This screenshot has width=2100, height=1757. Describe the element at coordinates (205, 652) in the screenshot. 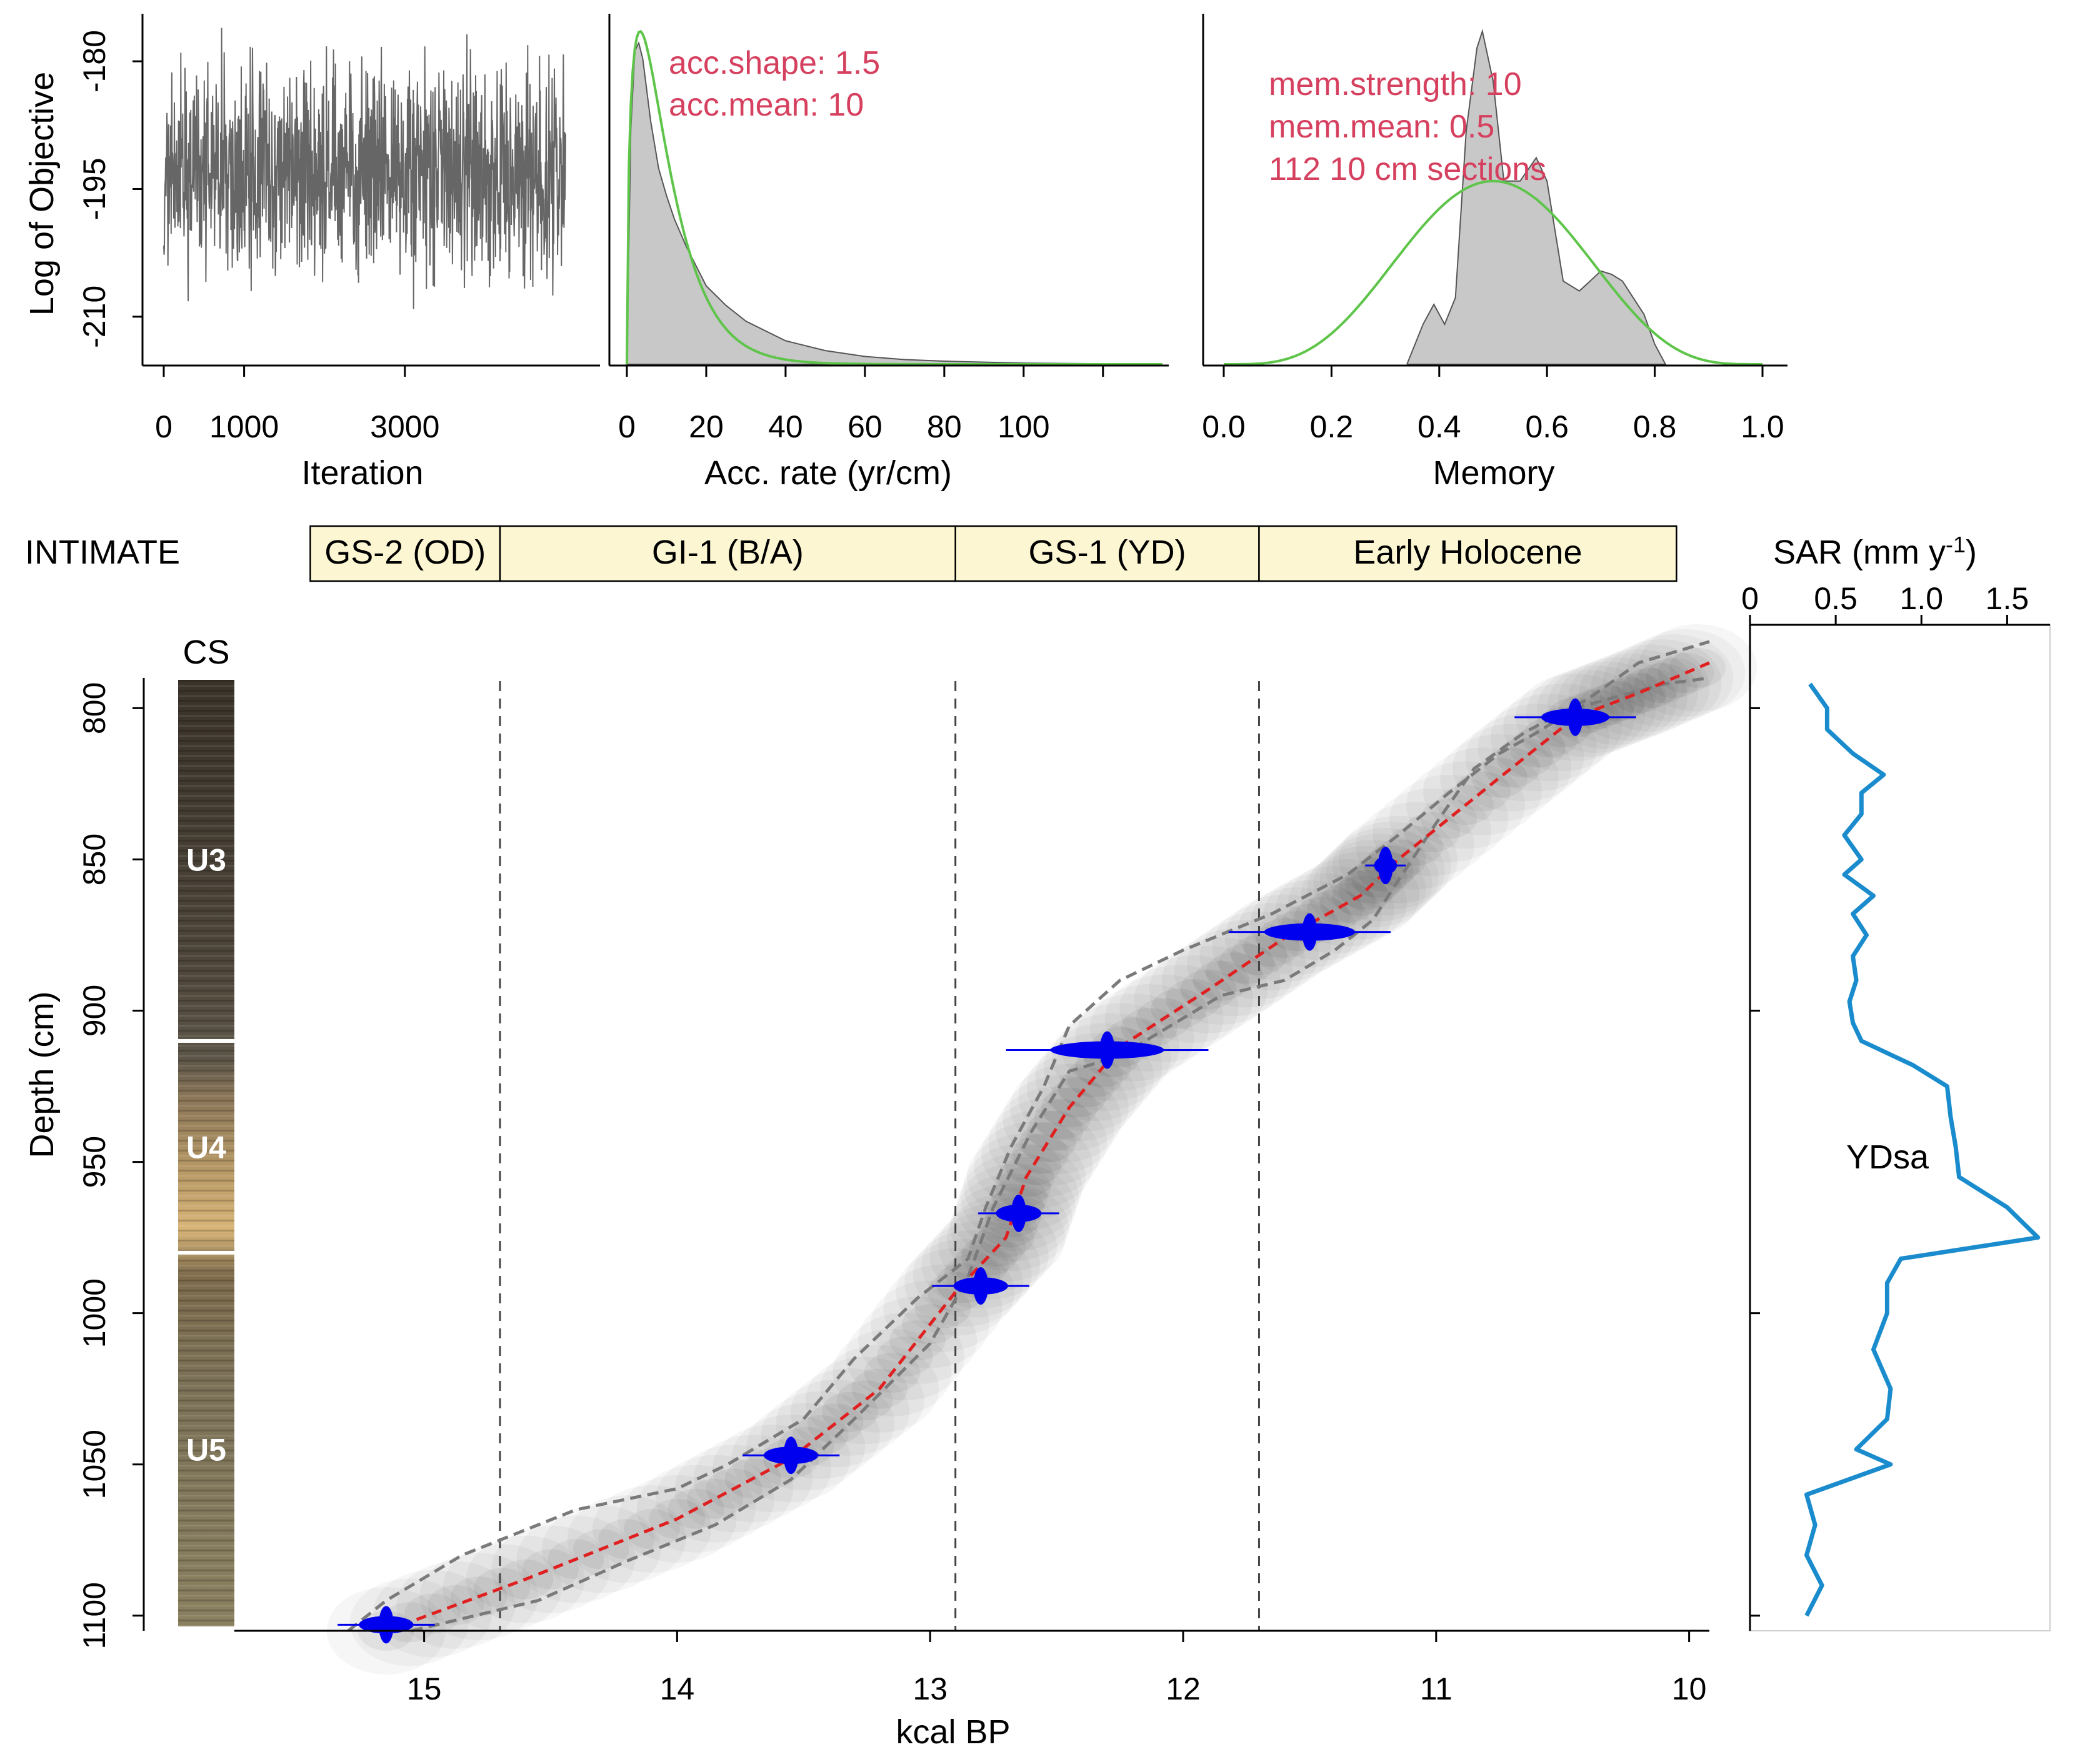

I see `core-label: CS` at that location.